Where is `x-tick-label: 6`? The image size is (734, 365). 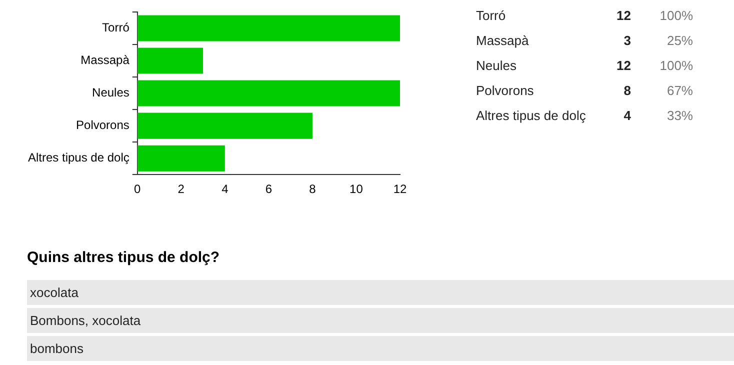
x-tick-label: 6 is located at coordinates (268, 189).